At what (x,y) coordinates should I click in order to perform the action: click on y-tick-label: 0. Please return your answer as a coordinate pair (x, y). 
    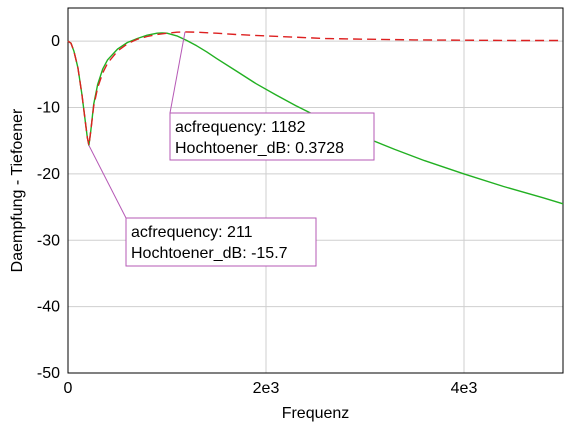
    Looking at the image, I should click on (55, 41).